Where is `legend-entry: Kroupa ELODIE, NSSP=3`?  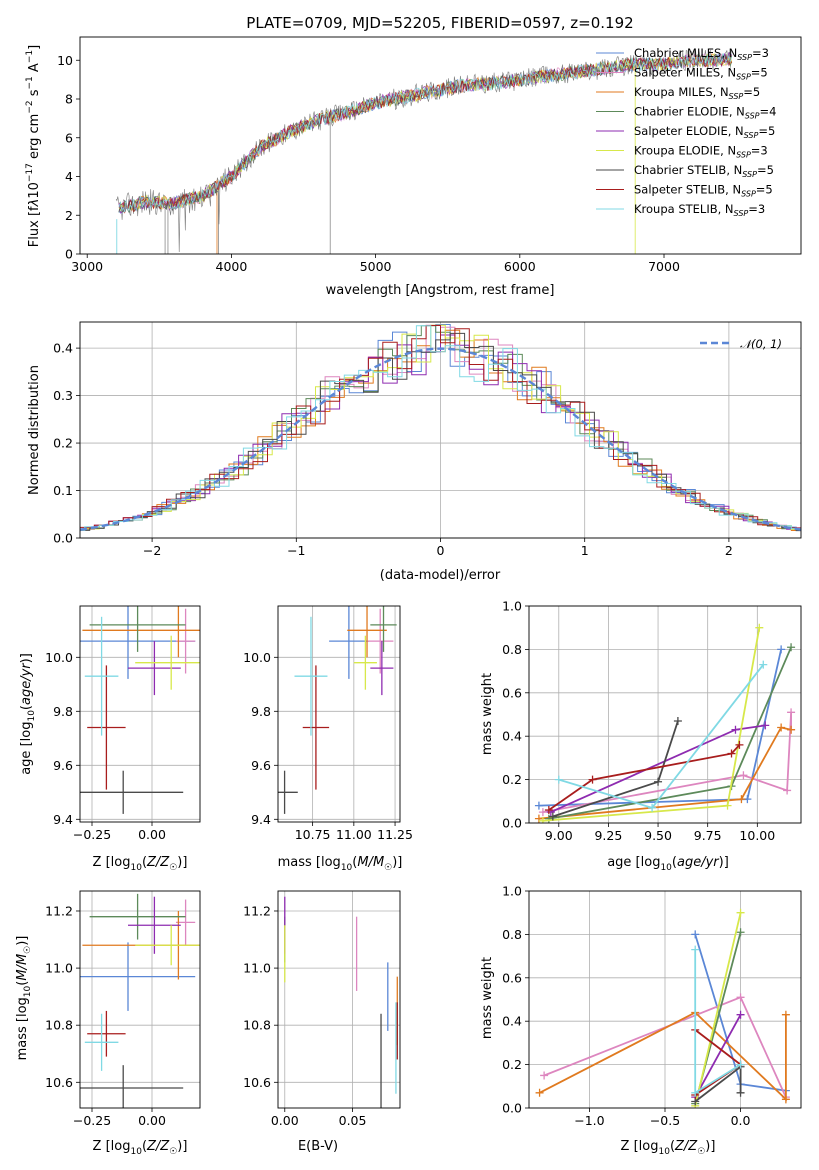 legend-entry: Kroupa ELODIE, NSSP=3 is located at coordinates (701, 152).